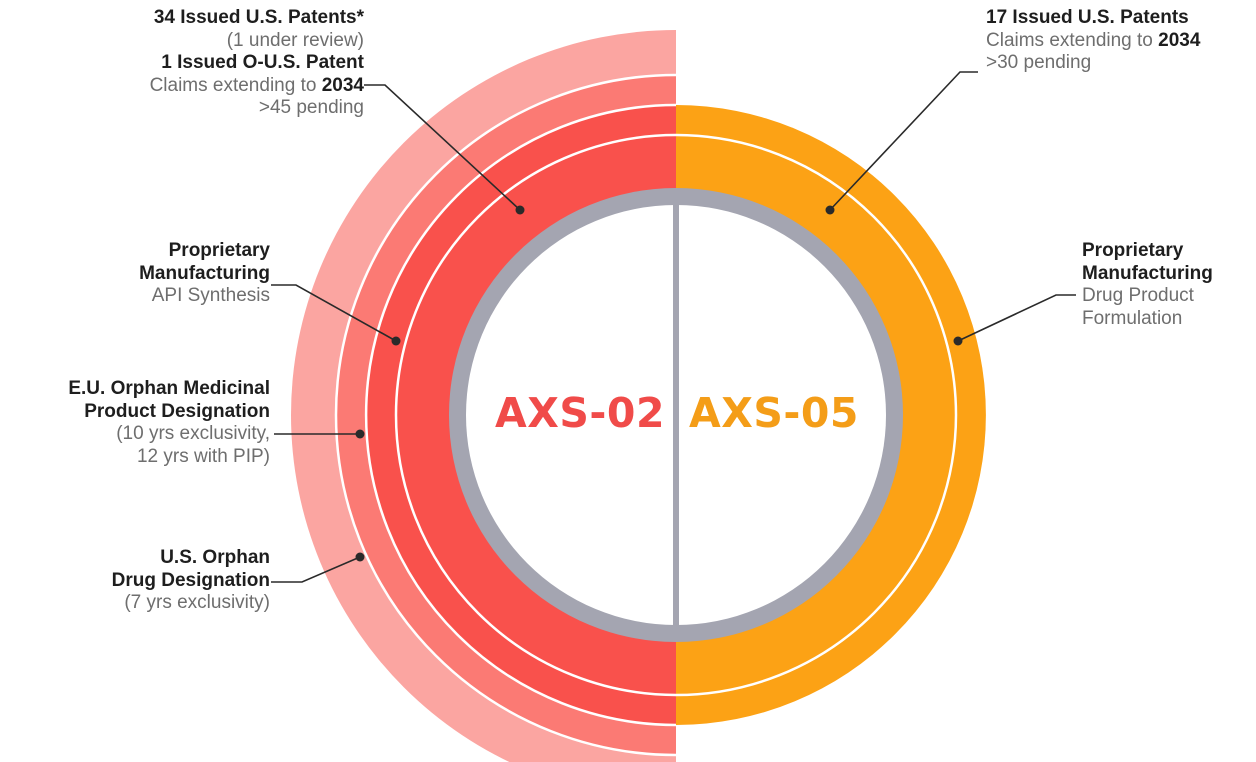  What do you see at coordinates (177, 411) in the screenshot?
I see `eu-orphan-title-line2: Product Designation` at bounding box center [177, 411].